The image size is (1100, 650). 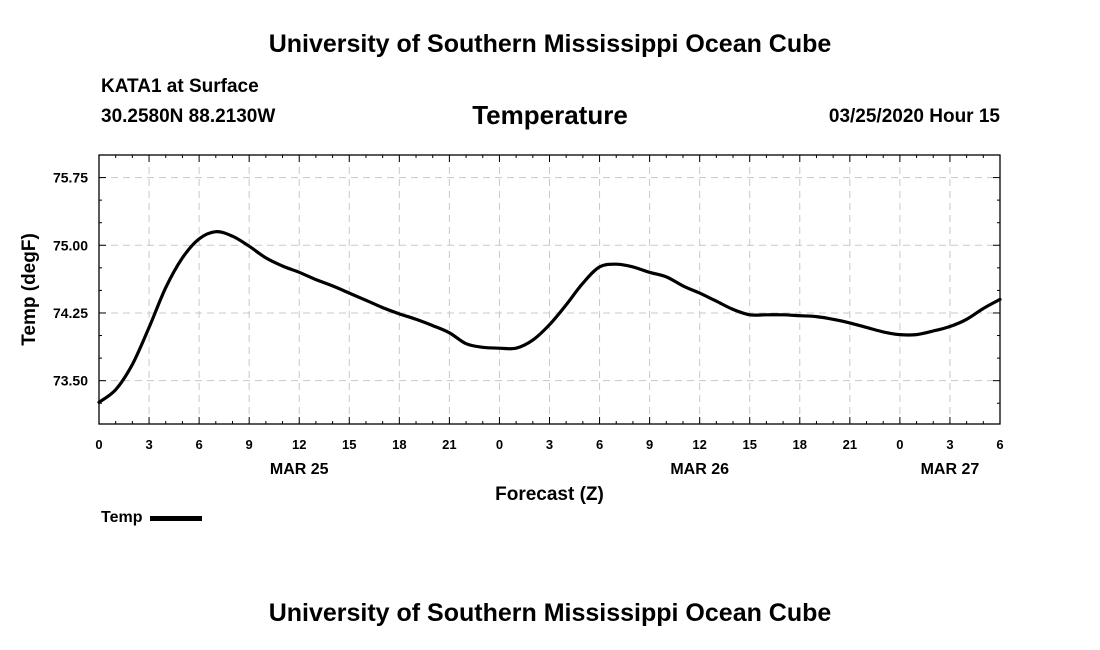 What do you see at coordinates (699, 469) in the screenshot?
I see `date-label: MAR 26` at bounding box center [699, 469].